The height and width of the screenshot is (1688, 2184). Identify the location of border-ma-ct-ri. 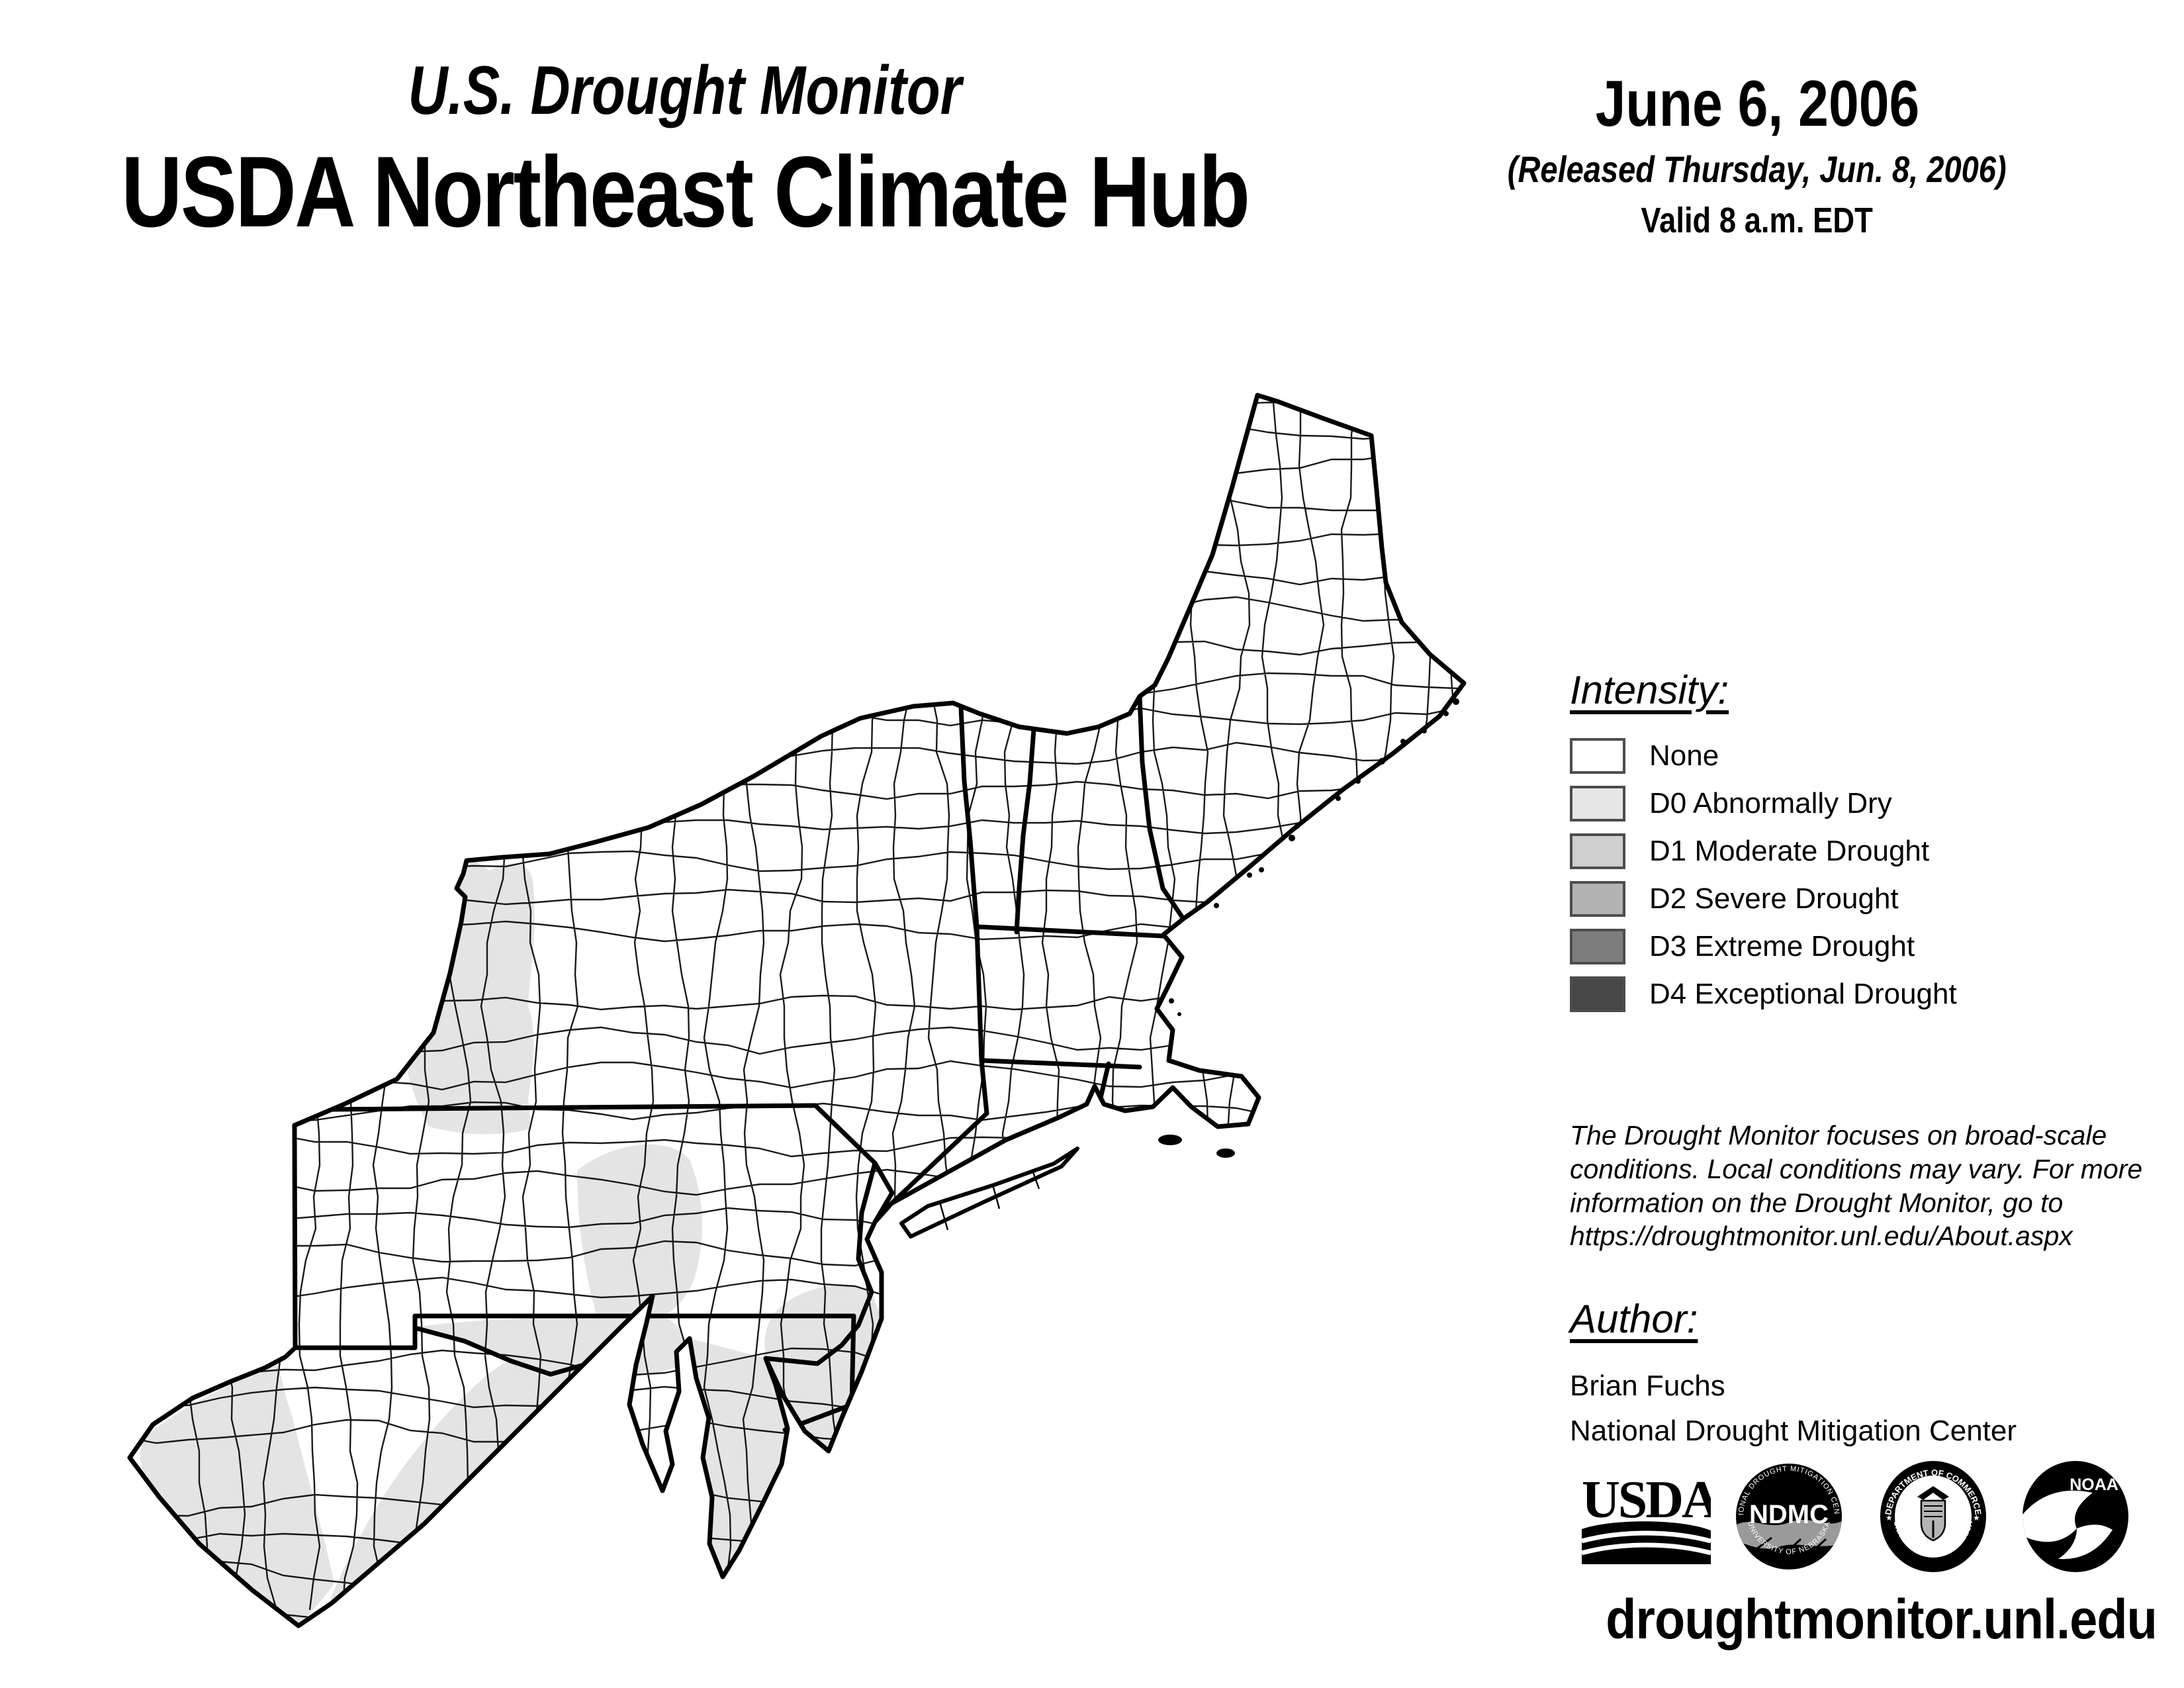
(1060, 1064).